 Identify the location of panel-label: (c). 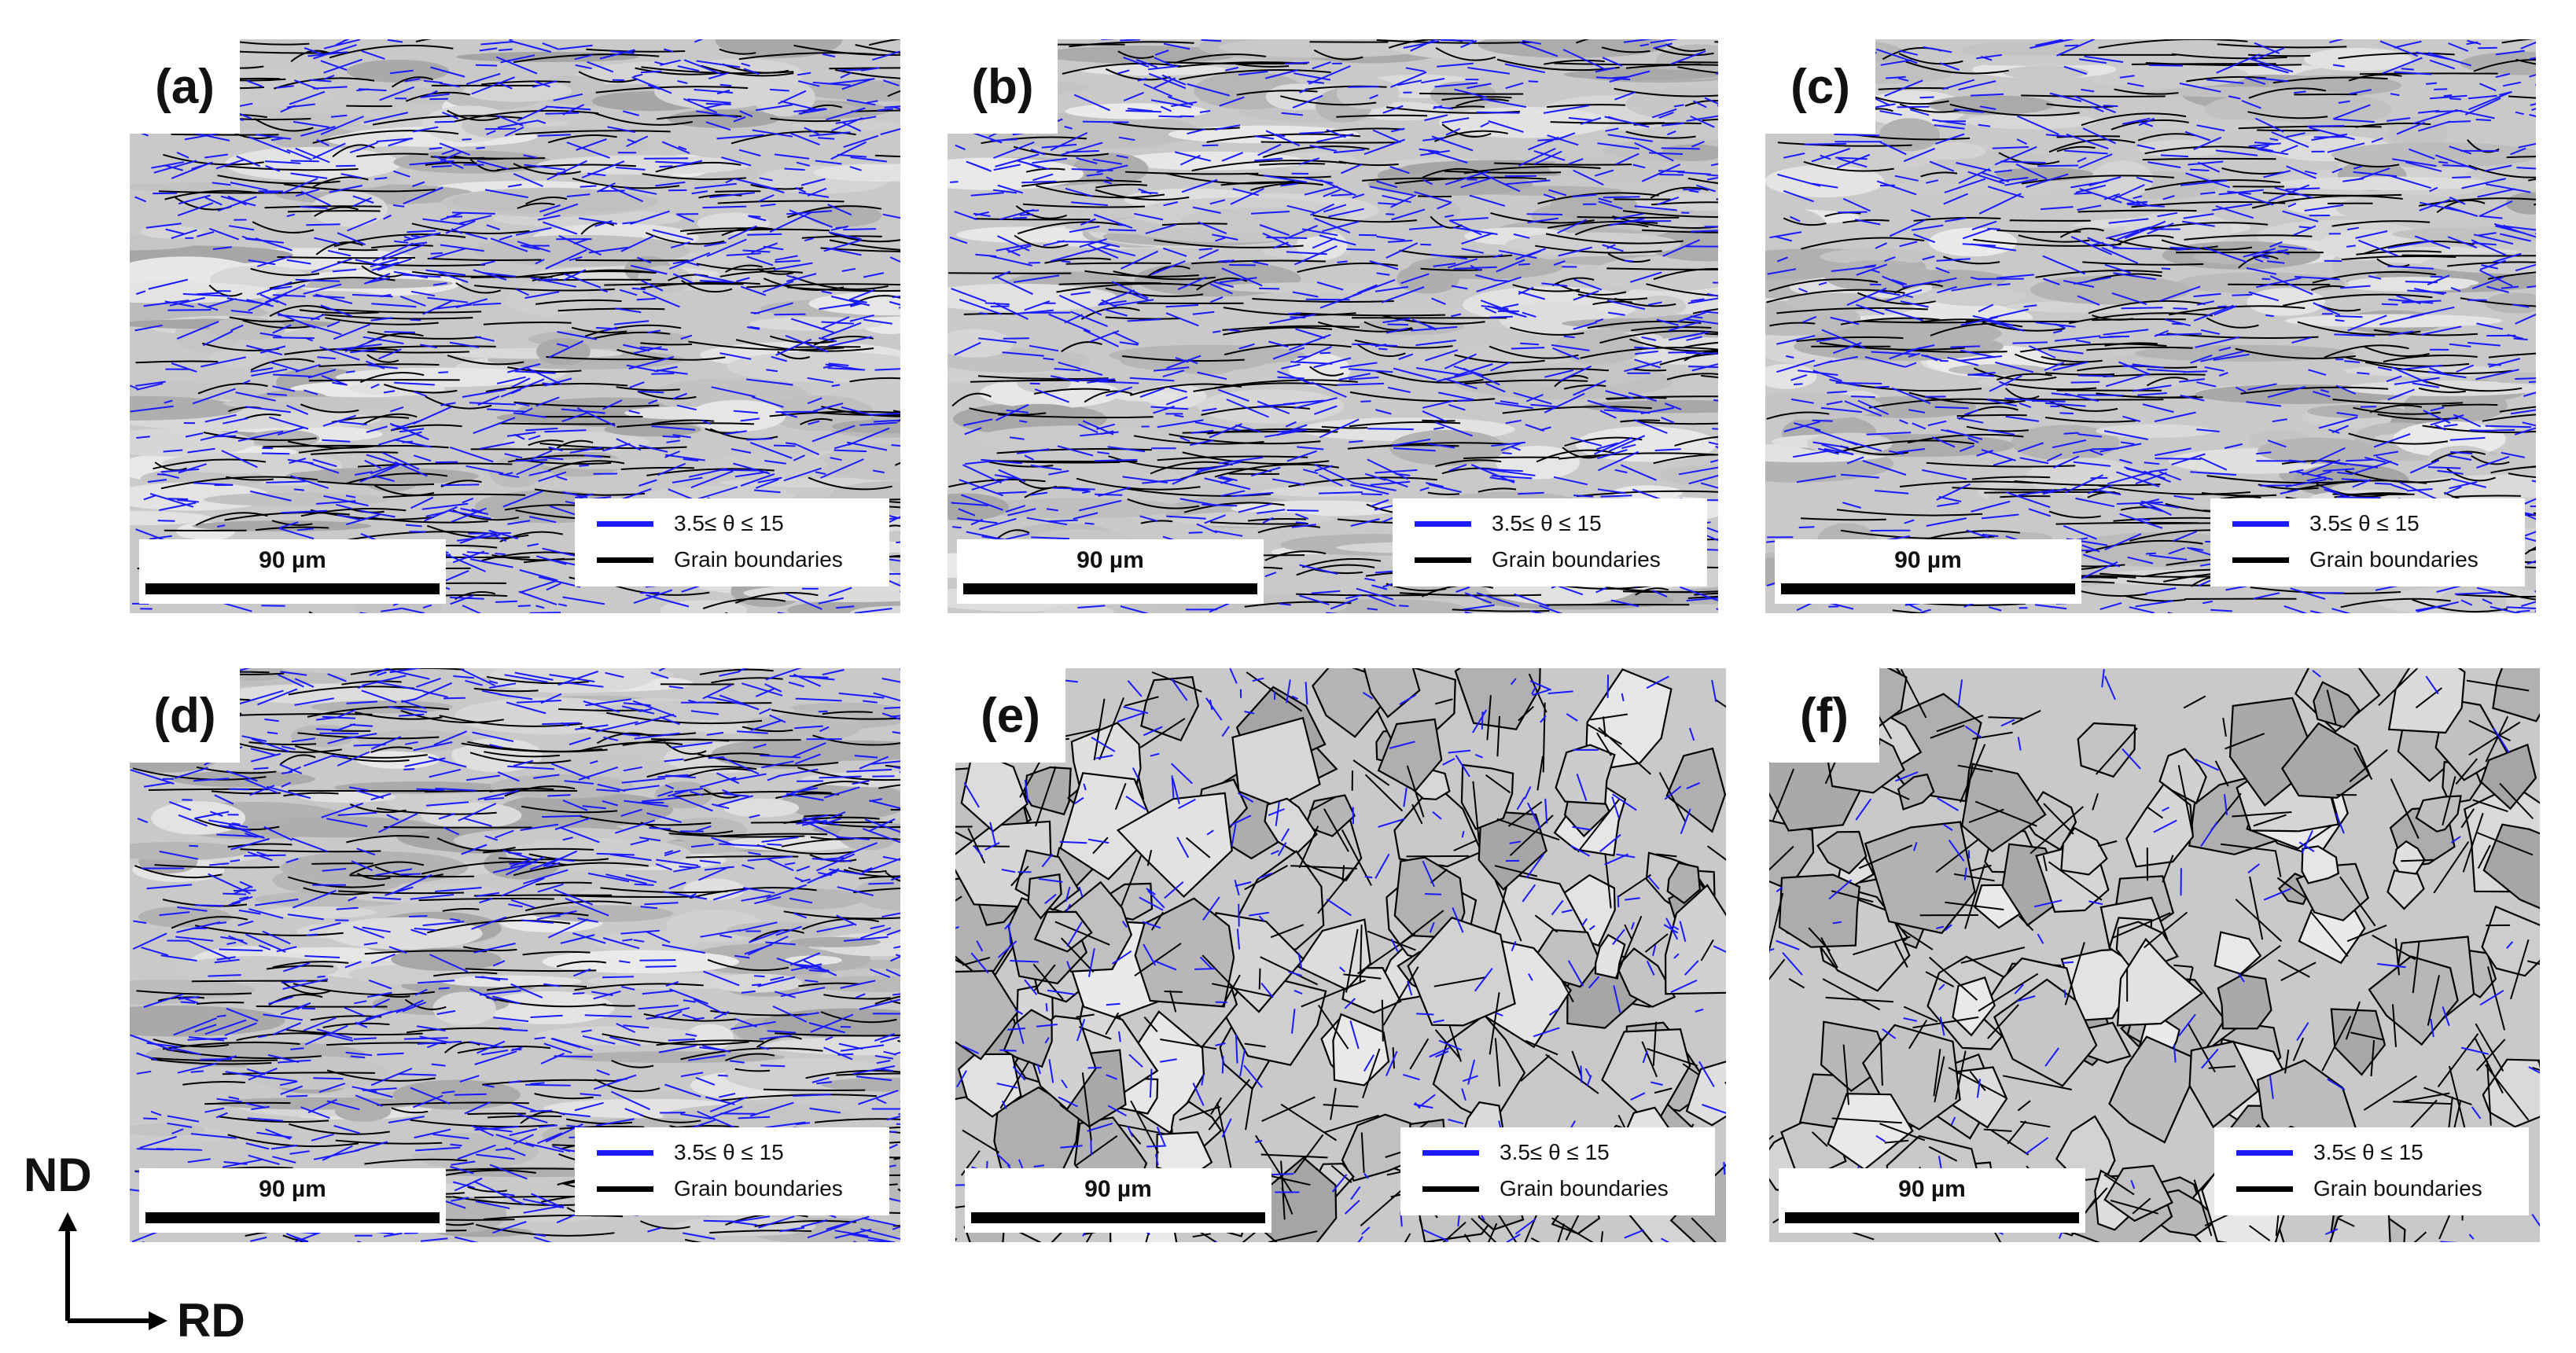
(1820, 87).